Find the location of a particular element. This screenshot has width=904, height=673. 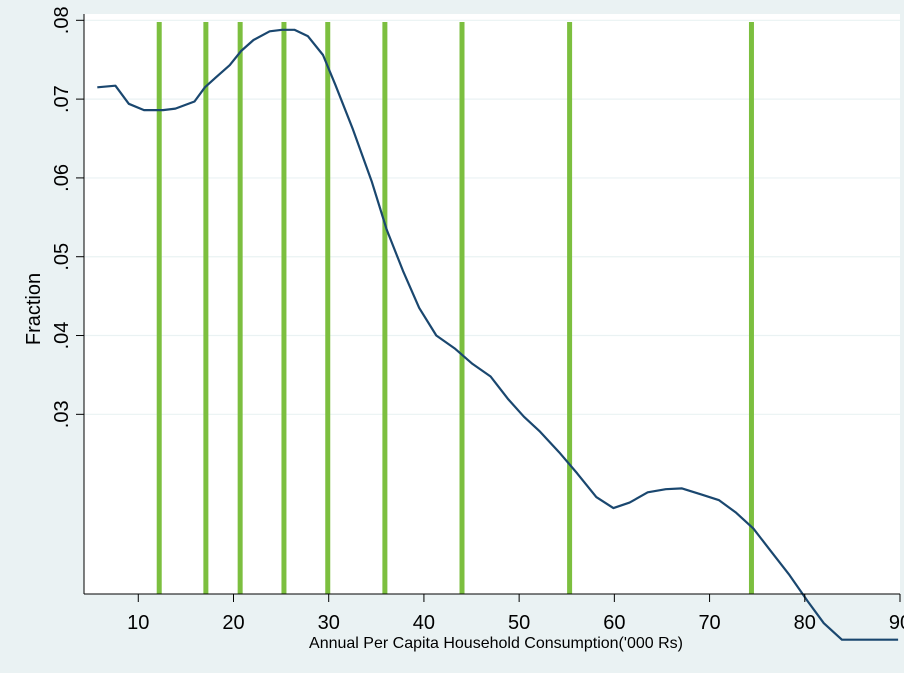

y-tick-label: .08 is located at coordinates (62, 20).